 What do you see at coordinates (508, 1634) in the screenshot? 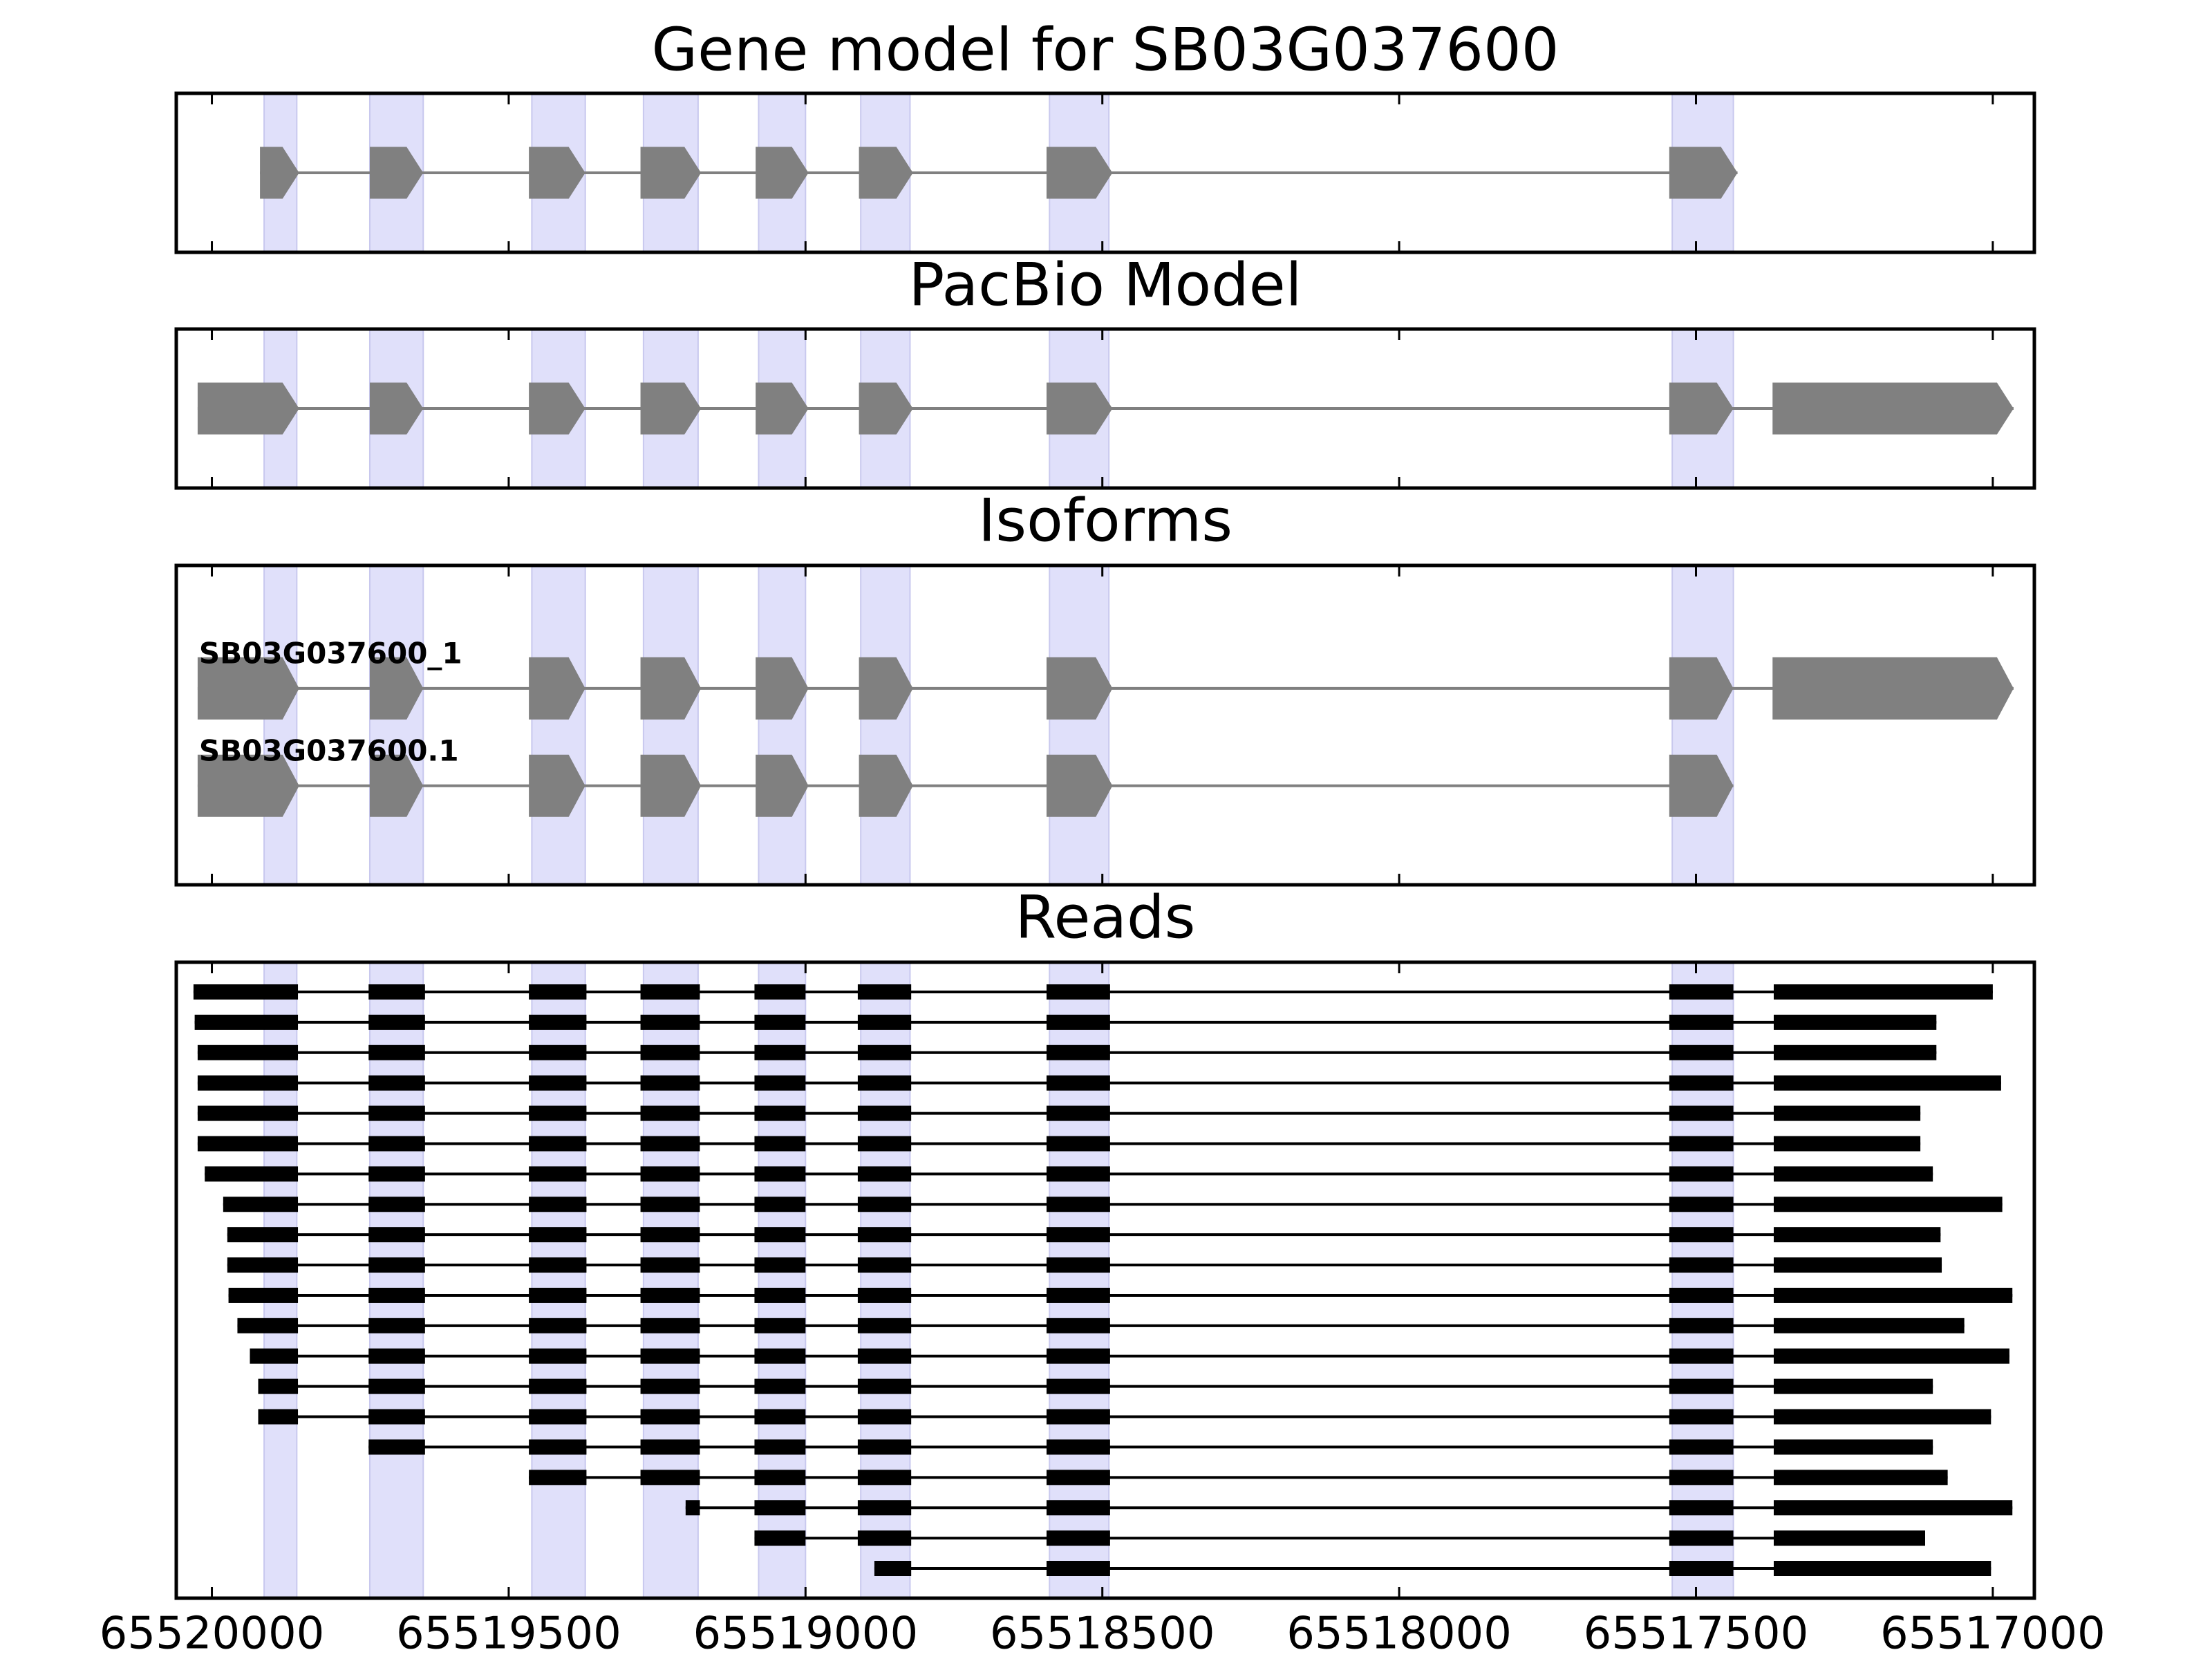
I see `x-tick-label: 65519500` at bounding box center [508, 1634].